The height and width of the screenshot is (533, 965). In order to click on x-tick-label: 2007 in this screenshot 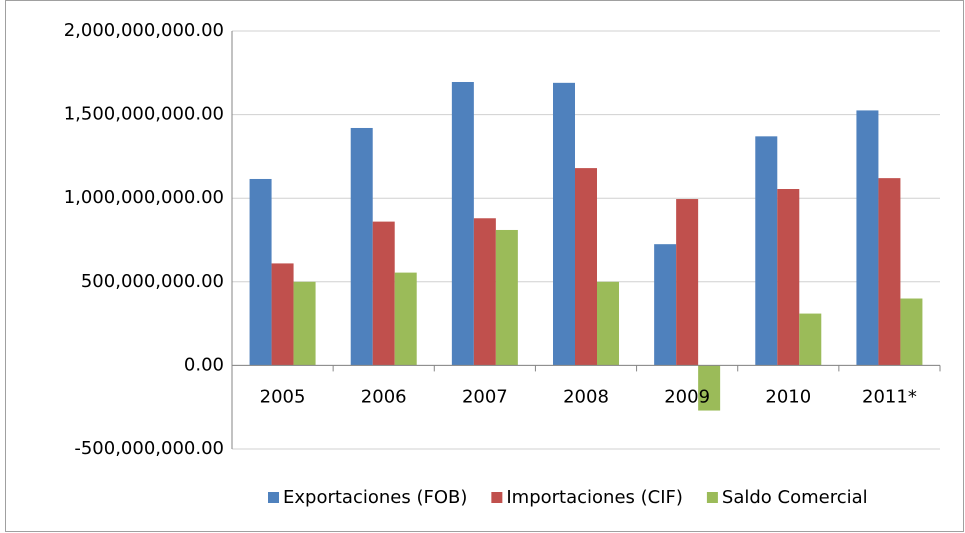, I will do `click(485, 396)`.